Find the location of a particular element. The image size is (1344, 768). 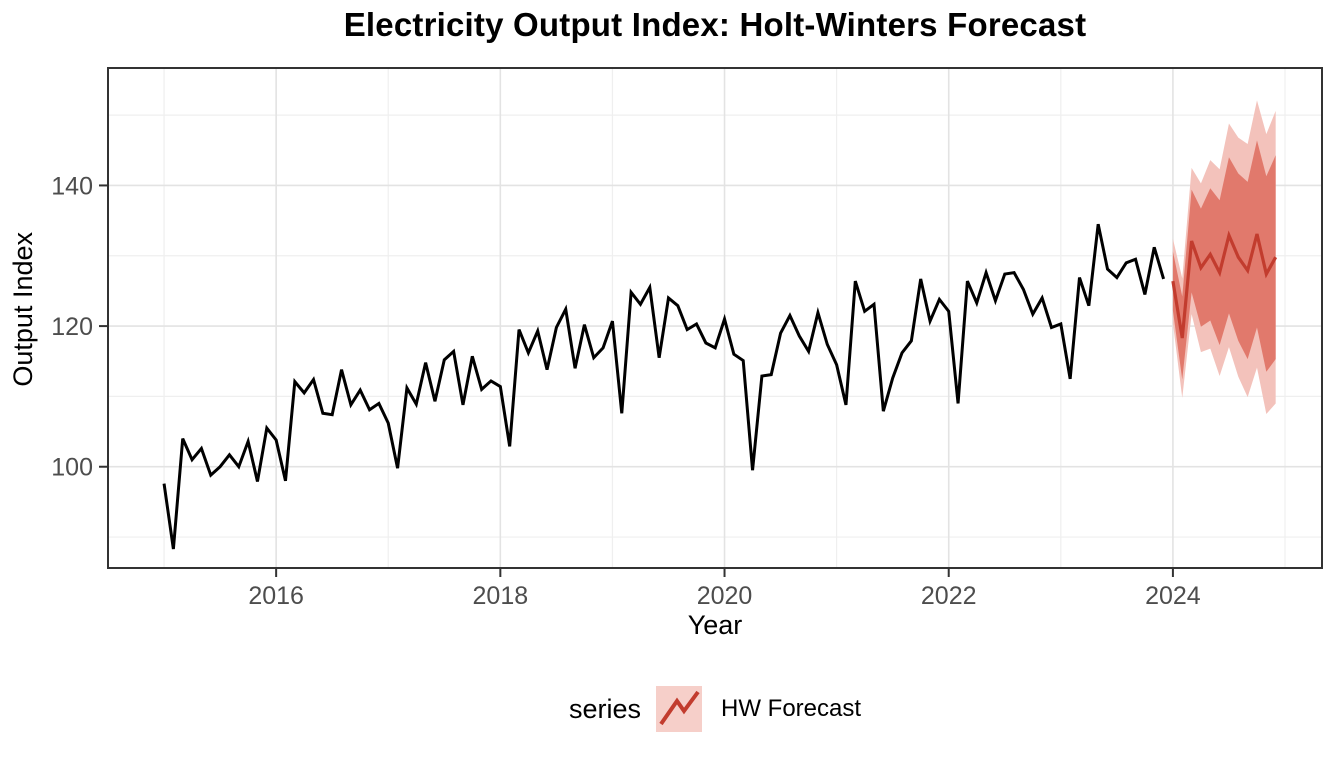

forecast-line is located at coordinates (1224, 284).